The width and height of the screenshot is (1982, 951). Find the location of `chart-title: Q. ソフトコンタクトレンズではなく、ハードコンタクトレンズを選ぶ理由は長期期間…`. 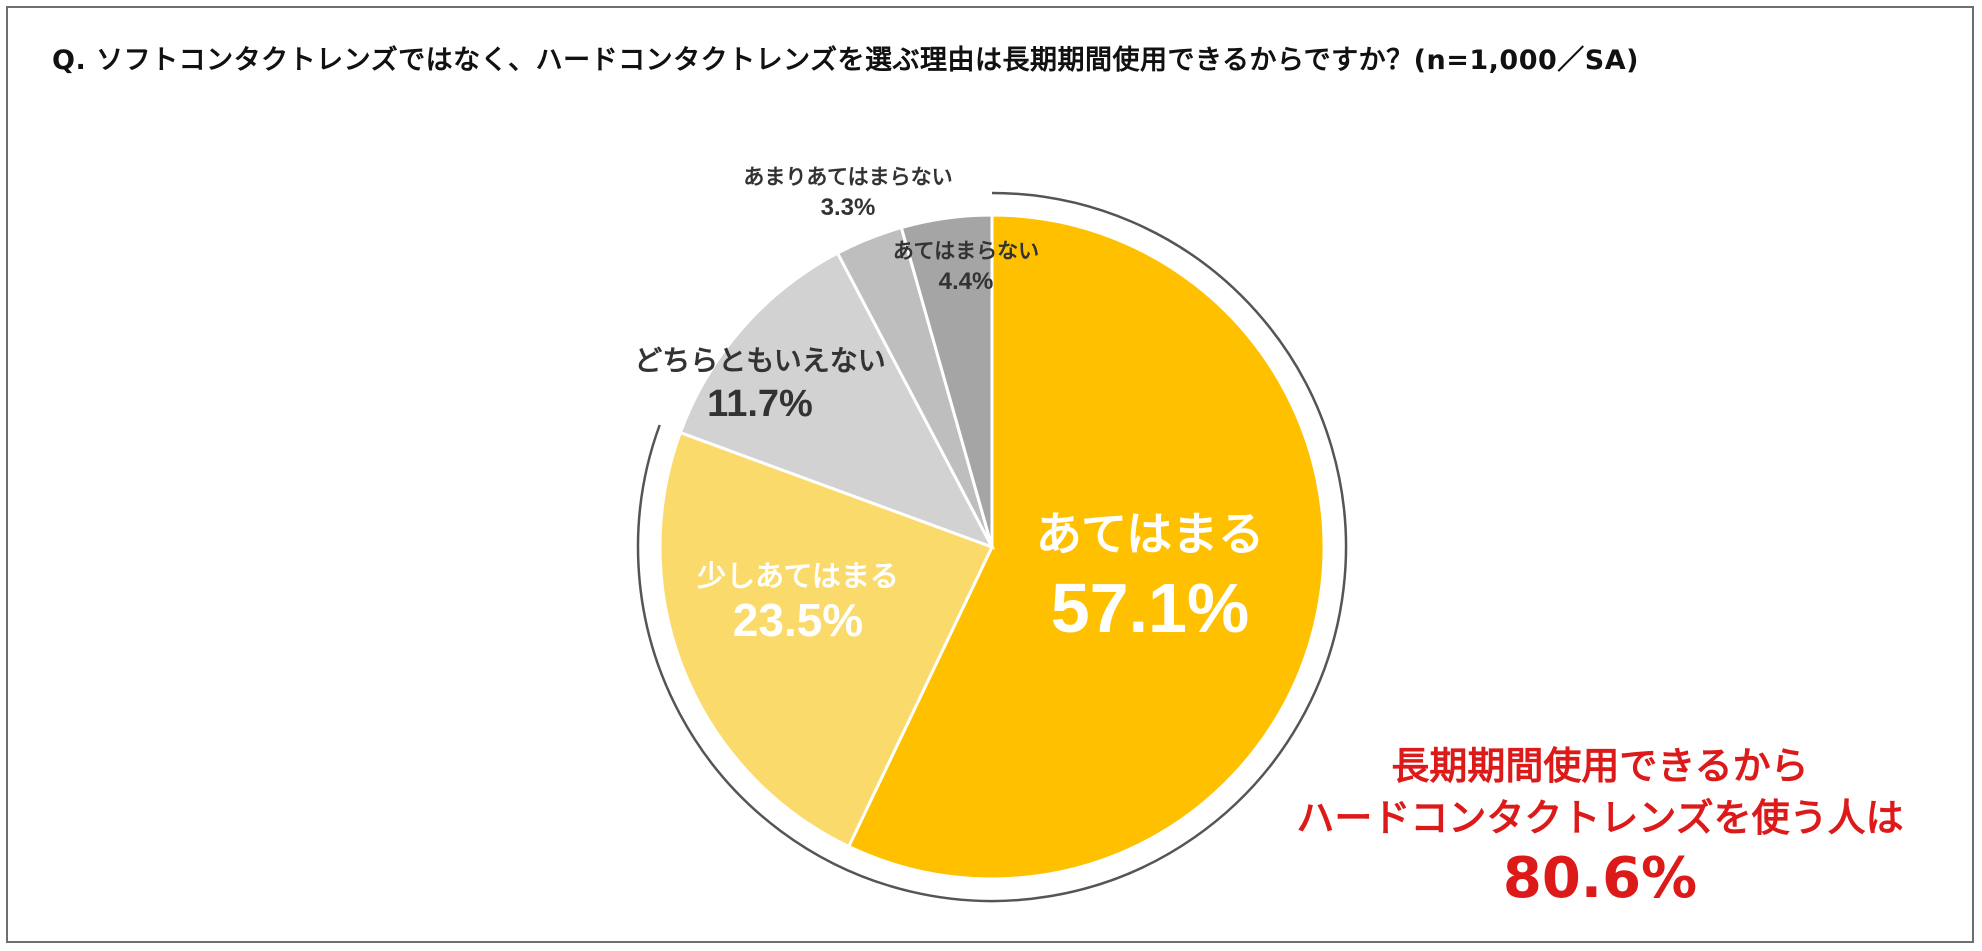

chart-title: Q. ソフトコンタクトレンズではなく、ハードコンタクトレンズを選ぶ理由は長期期間… is located at coordinates (845, 60).